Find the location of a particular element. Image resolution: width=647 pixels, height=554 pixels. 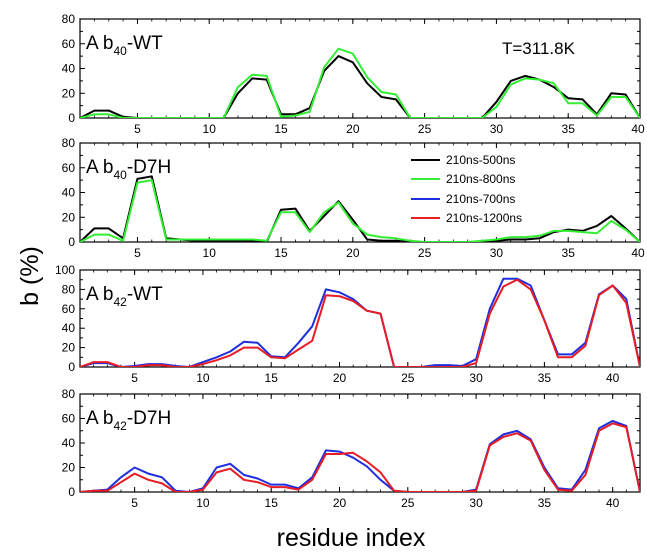

legend-label: 210ns-700ns is located at coordinates (480, 199).